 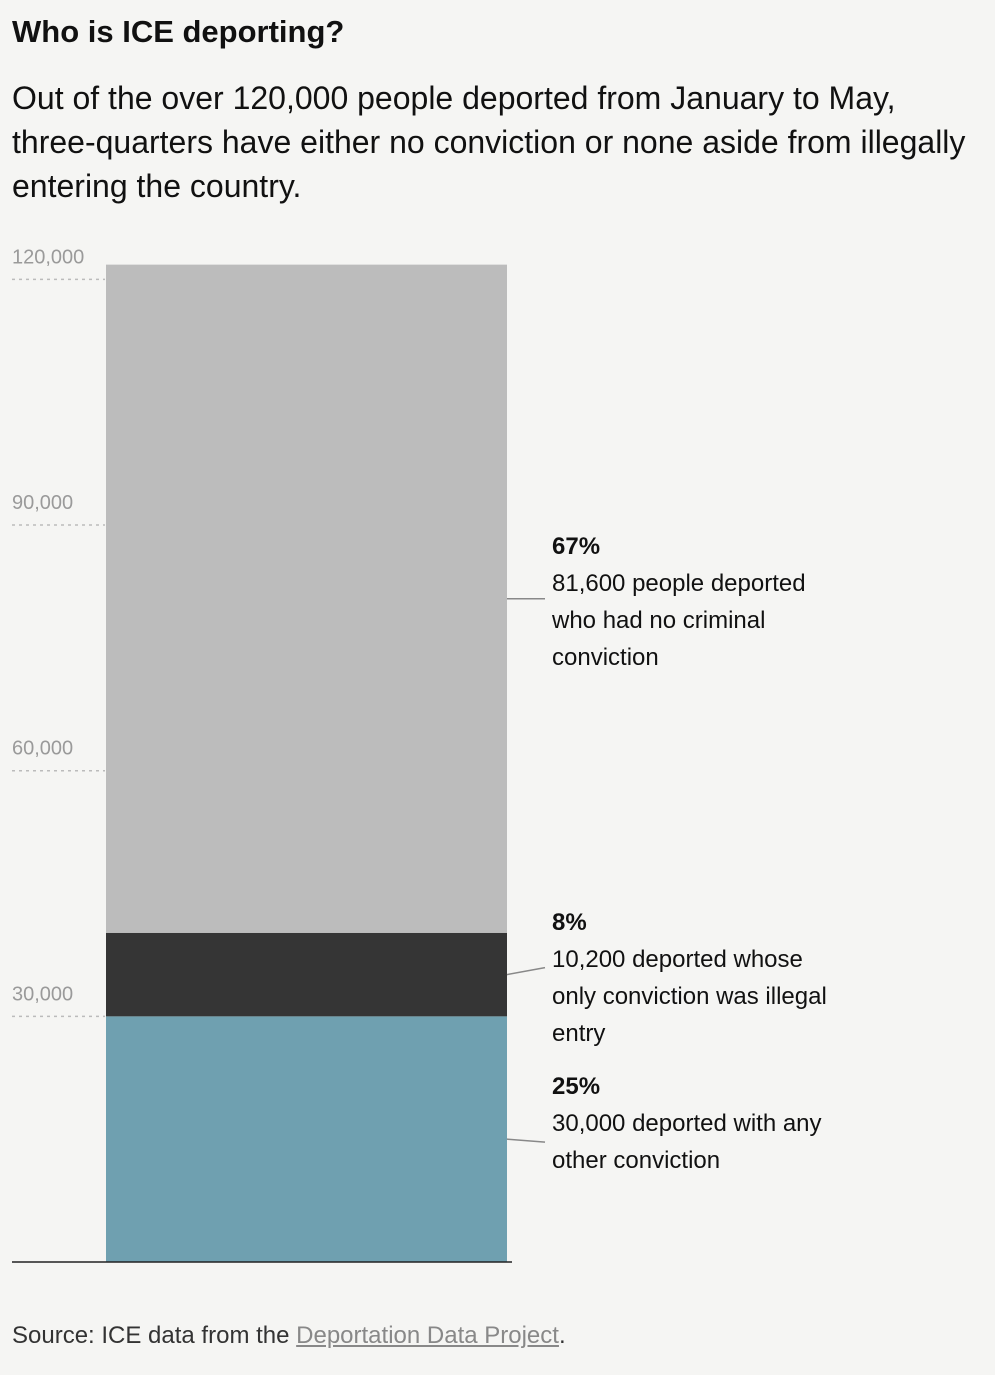 I want to click on segment-percent: 67%, so click(x=576, y=546).